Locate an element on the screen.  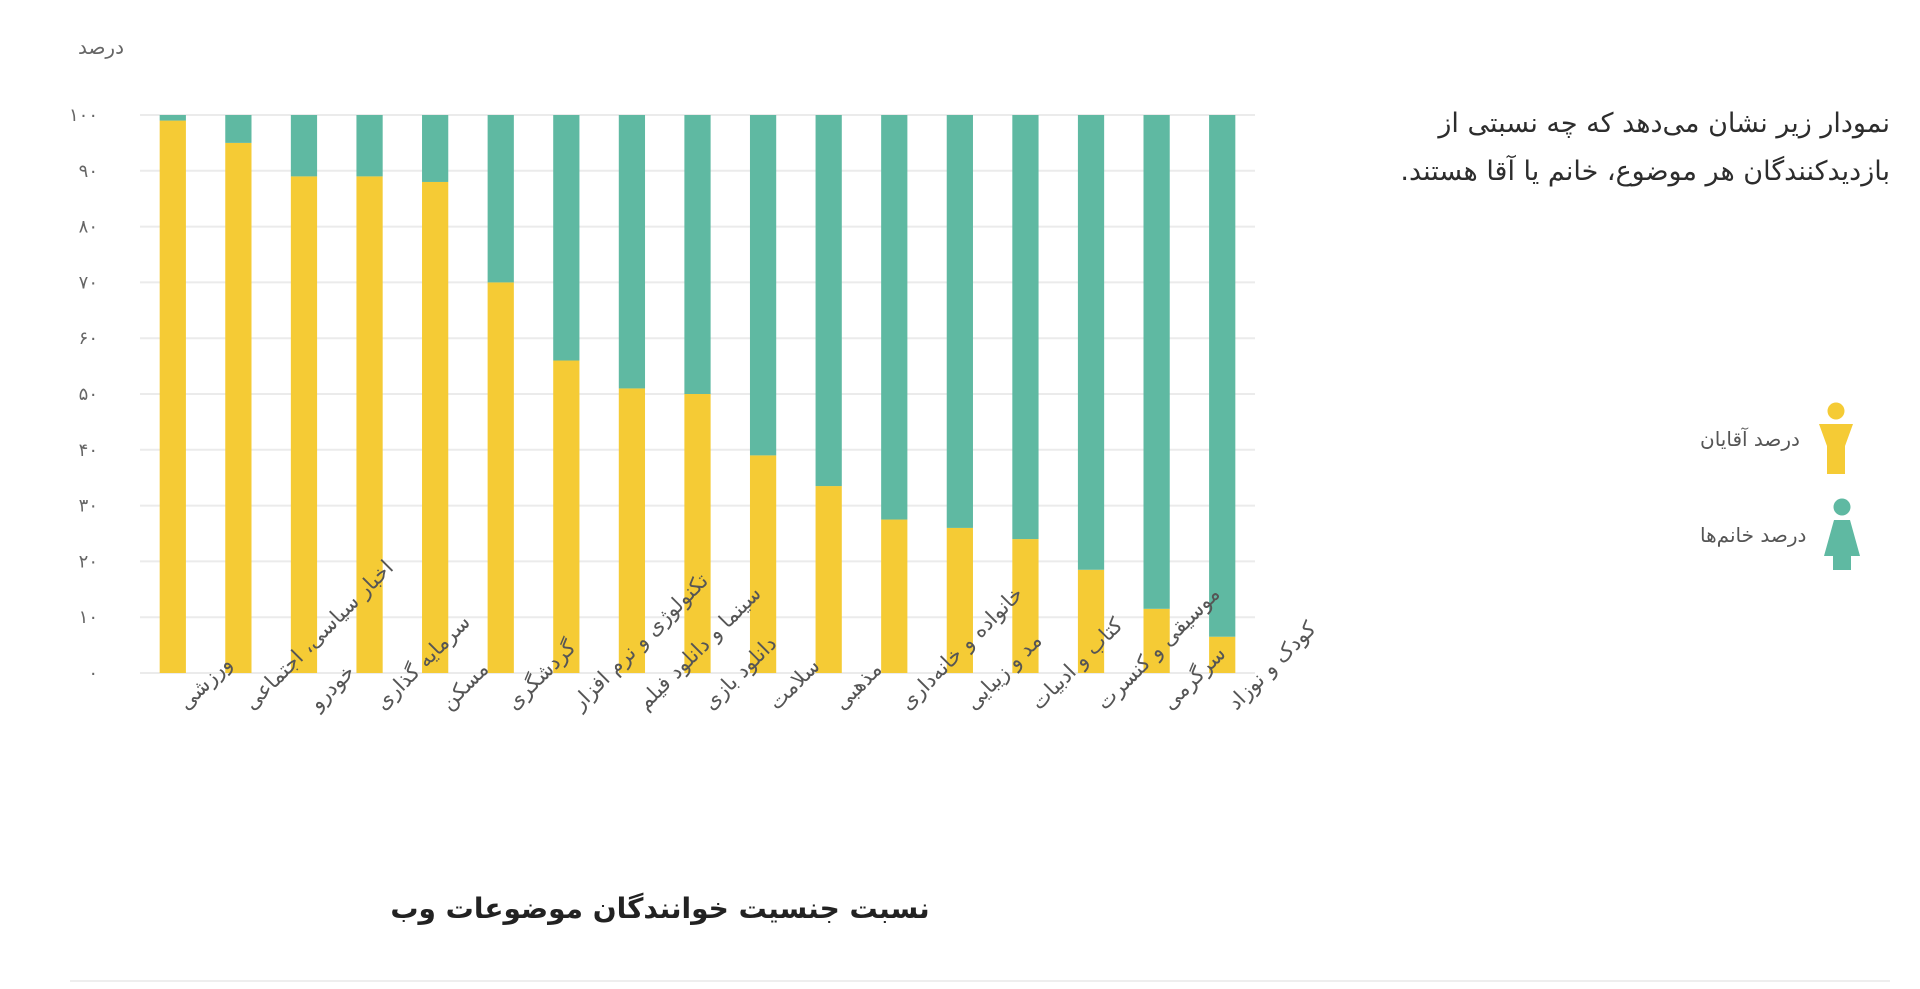
legend-item-women: درصد خانم‌ها is located at coordinates (1781, 535).